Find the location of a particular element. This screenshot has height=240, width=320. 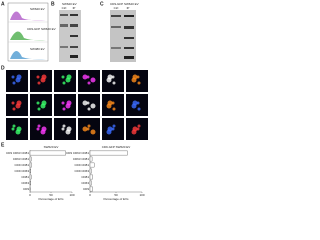

chart-title: CD9-GFP SW620 EV is located at coordinates (116, 147).